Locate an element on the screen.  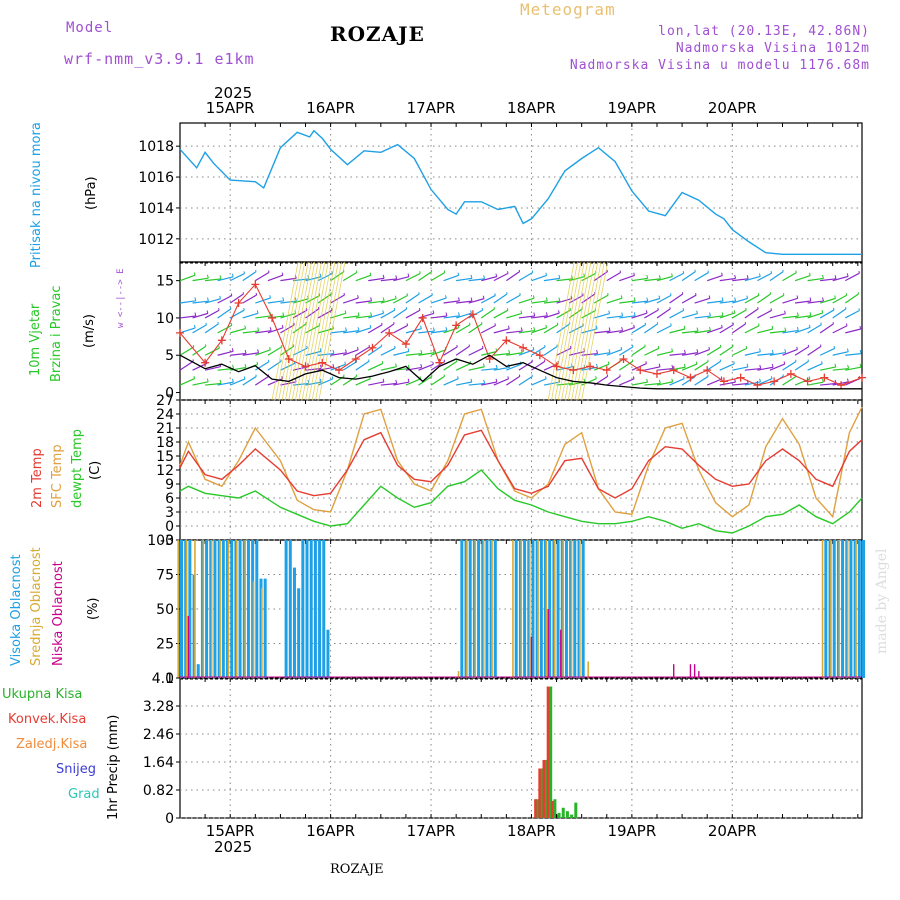
y-tick-label: 21 is located at coordinates (165, 429).